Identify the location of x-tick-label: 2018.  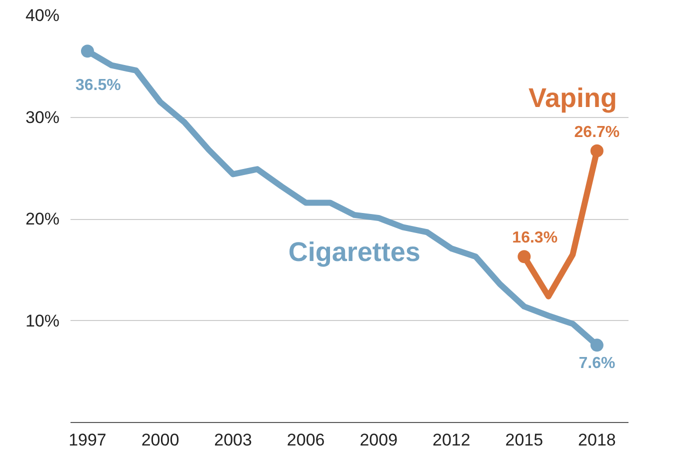
(597, 440).